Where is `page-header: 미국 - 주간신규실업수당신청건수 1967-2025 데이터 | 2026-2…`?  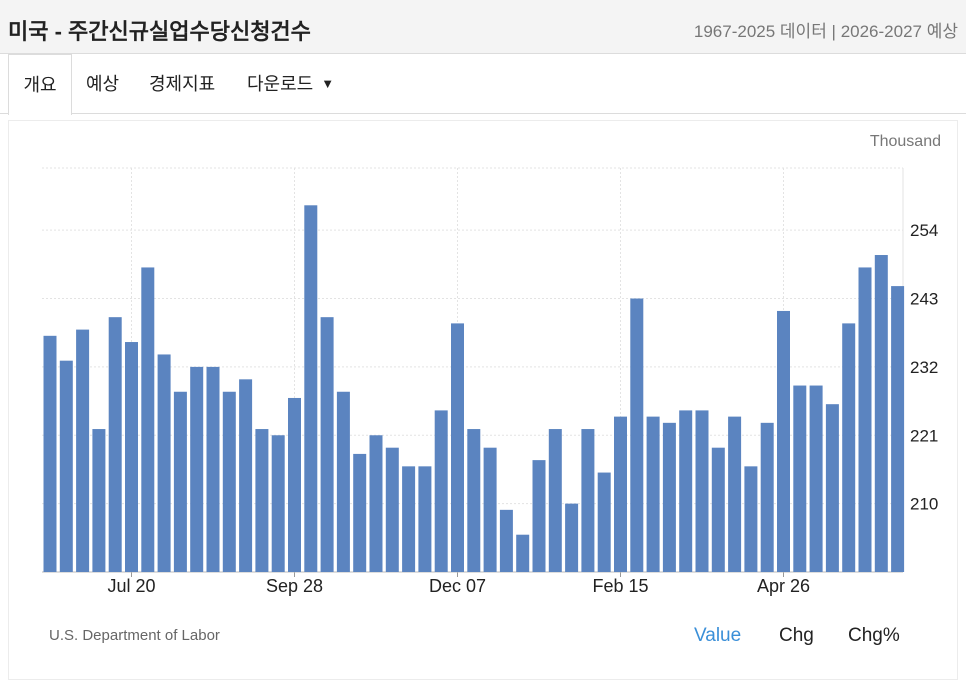 page-header: 미국 - 주간신규실업수당신청건수 1967-2025 데이터 | 2026-2… is located at coordinates (483, 27).